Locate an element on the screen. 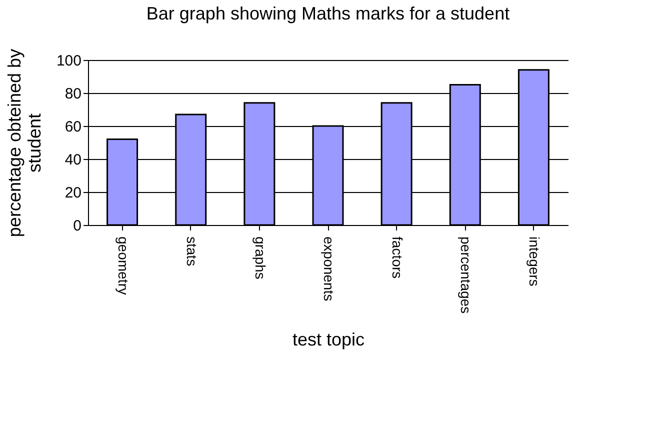 The width and height of the screenshot is (648, 436). x-tick-label: exponents is located at coordinates (329, 269).